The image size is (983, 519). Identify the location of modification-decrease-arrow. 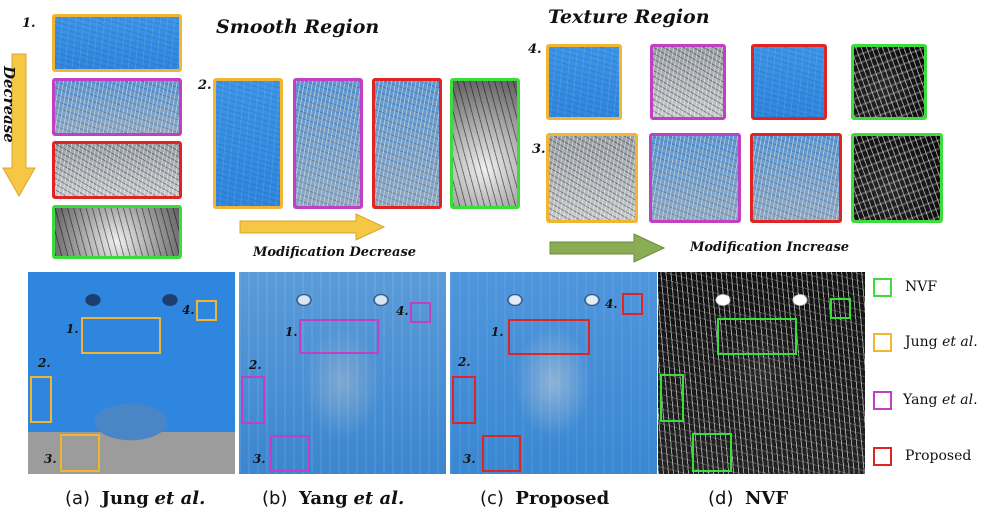
(312, 227).